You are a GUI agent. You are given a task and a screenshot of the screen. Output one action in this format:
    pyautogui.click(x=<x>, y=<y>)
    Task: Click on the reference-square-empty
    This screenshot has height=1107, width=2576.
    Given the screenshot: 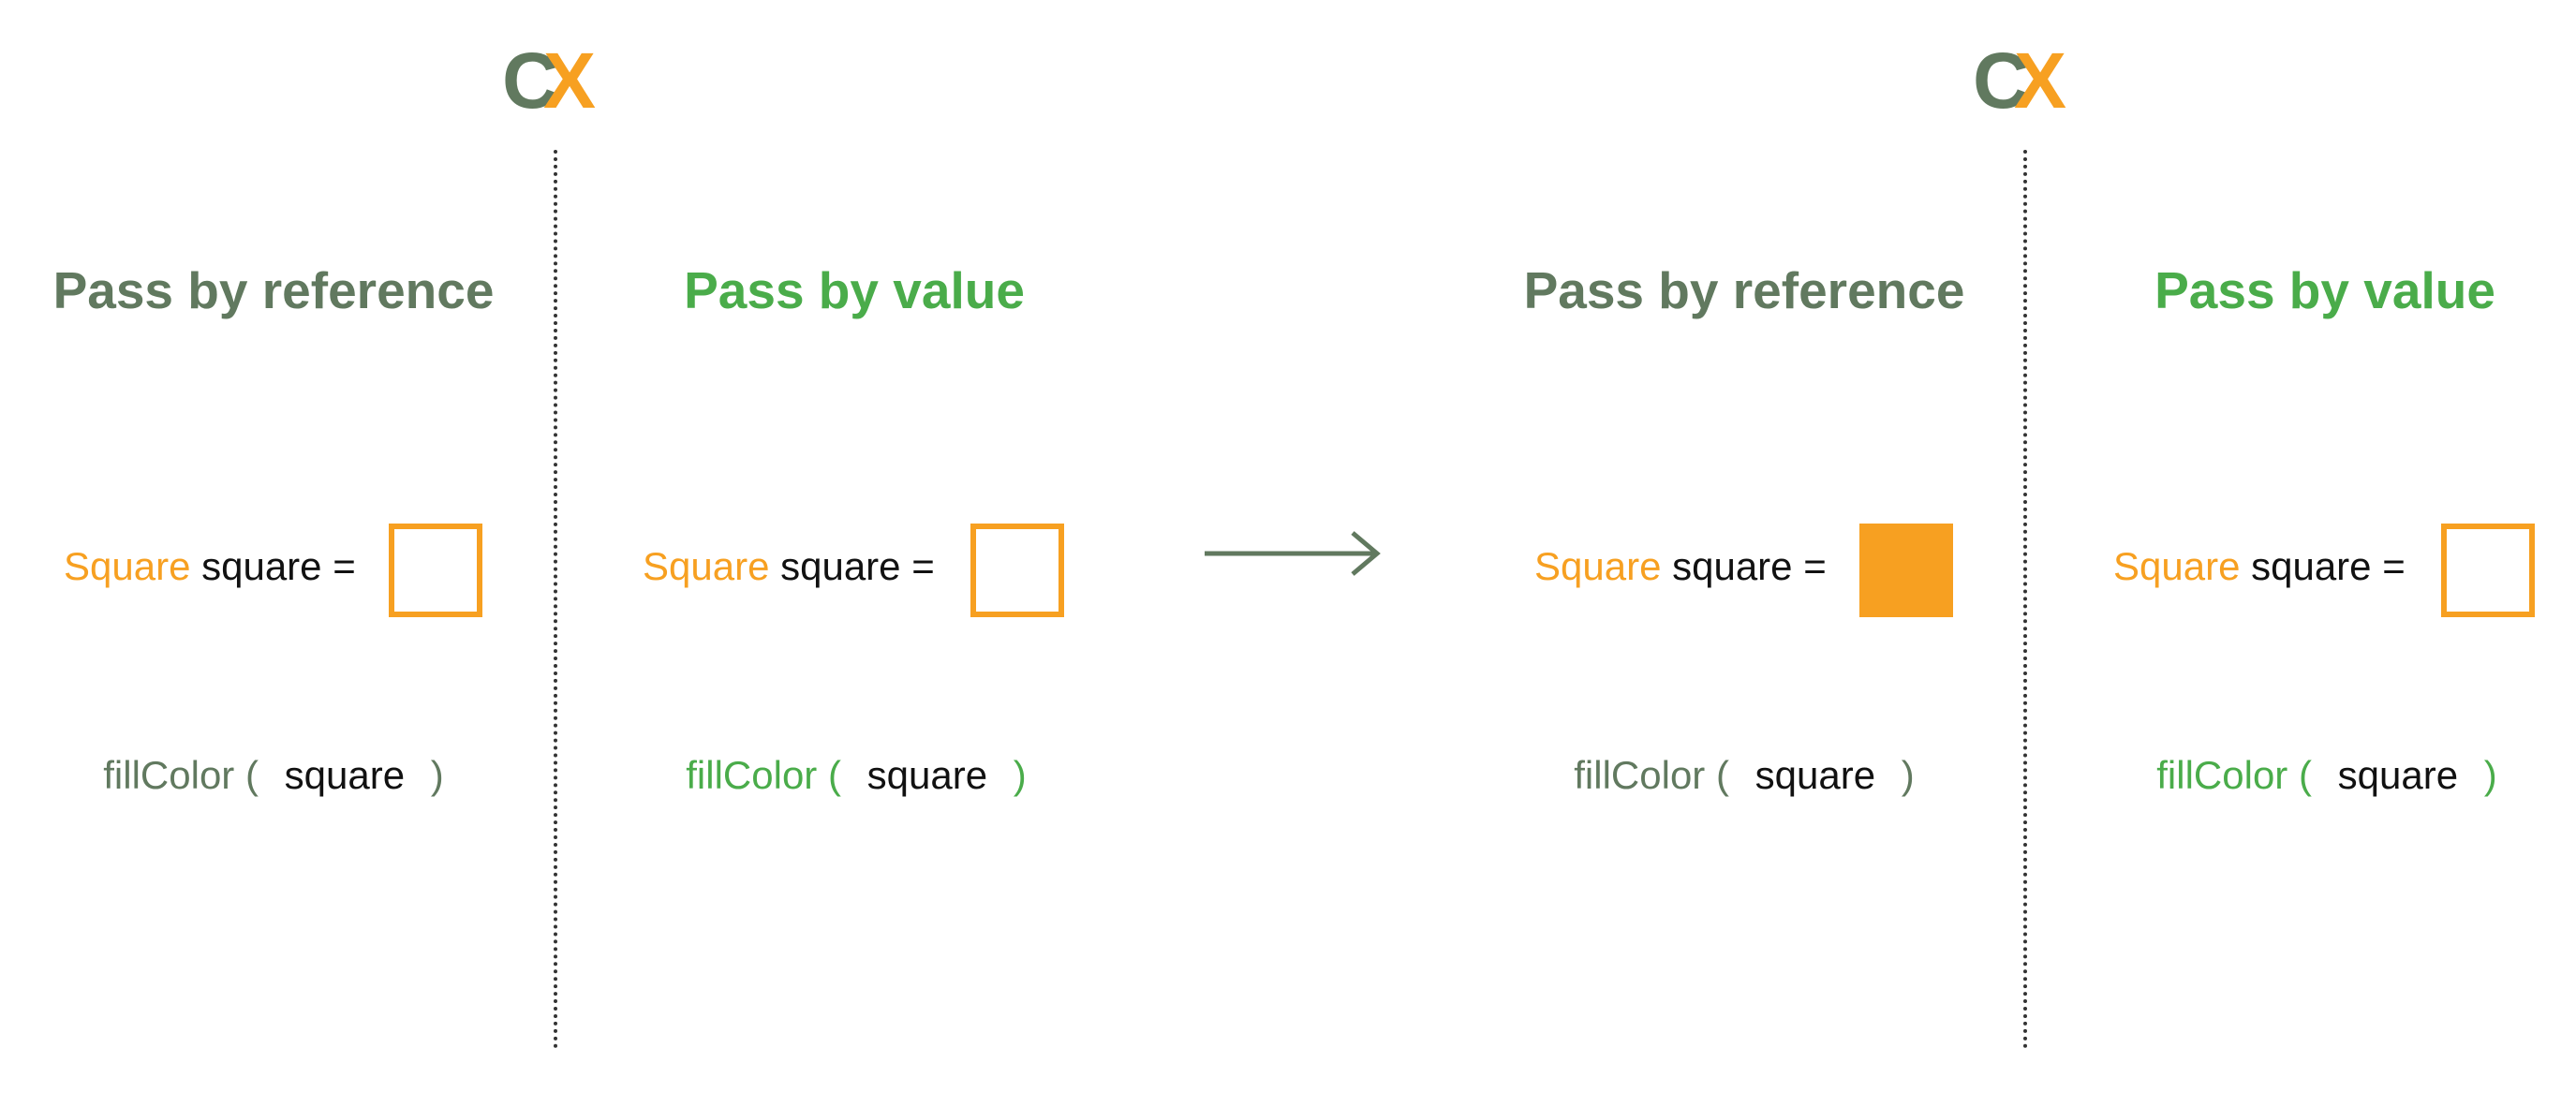 What is the action you would take?
    pyautogui.click(x=435, y=570)
    